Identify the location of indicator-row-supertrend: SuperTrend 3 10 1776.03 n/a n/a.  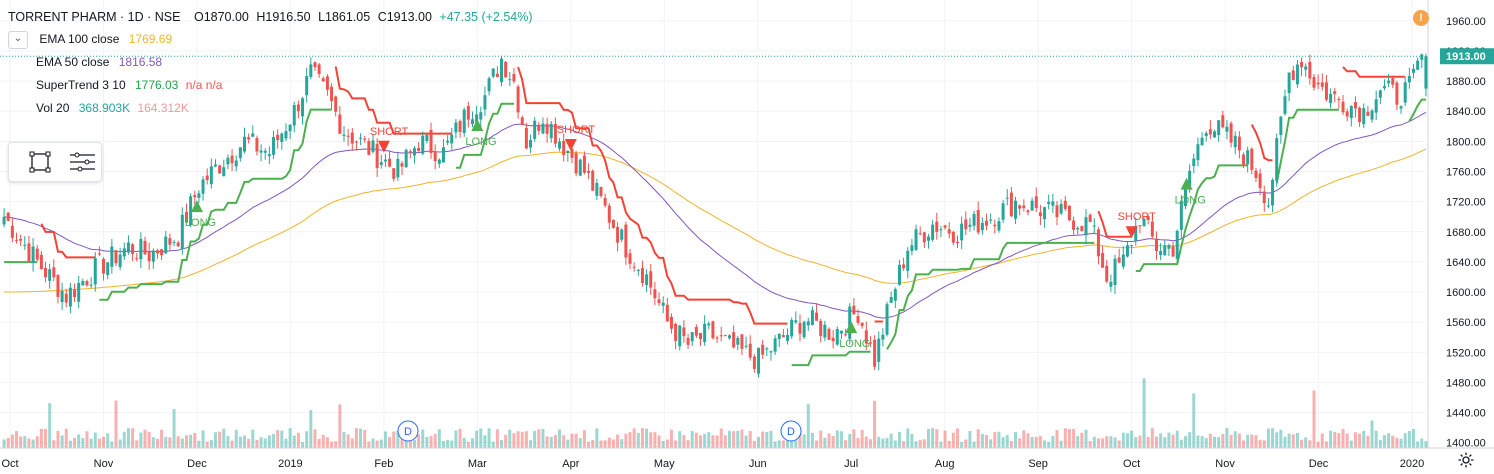
(270, 85).